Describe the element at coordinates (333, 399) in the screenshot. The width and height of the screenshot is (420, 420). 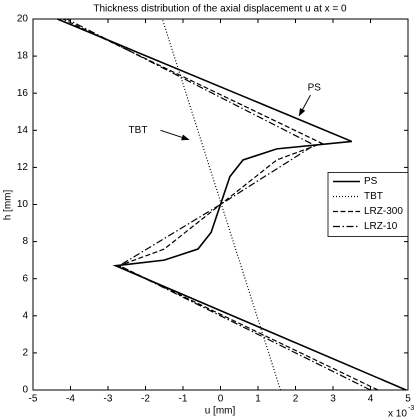
I see `x-tick-label: 3` at that location.